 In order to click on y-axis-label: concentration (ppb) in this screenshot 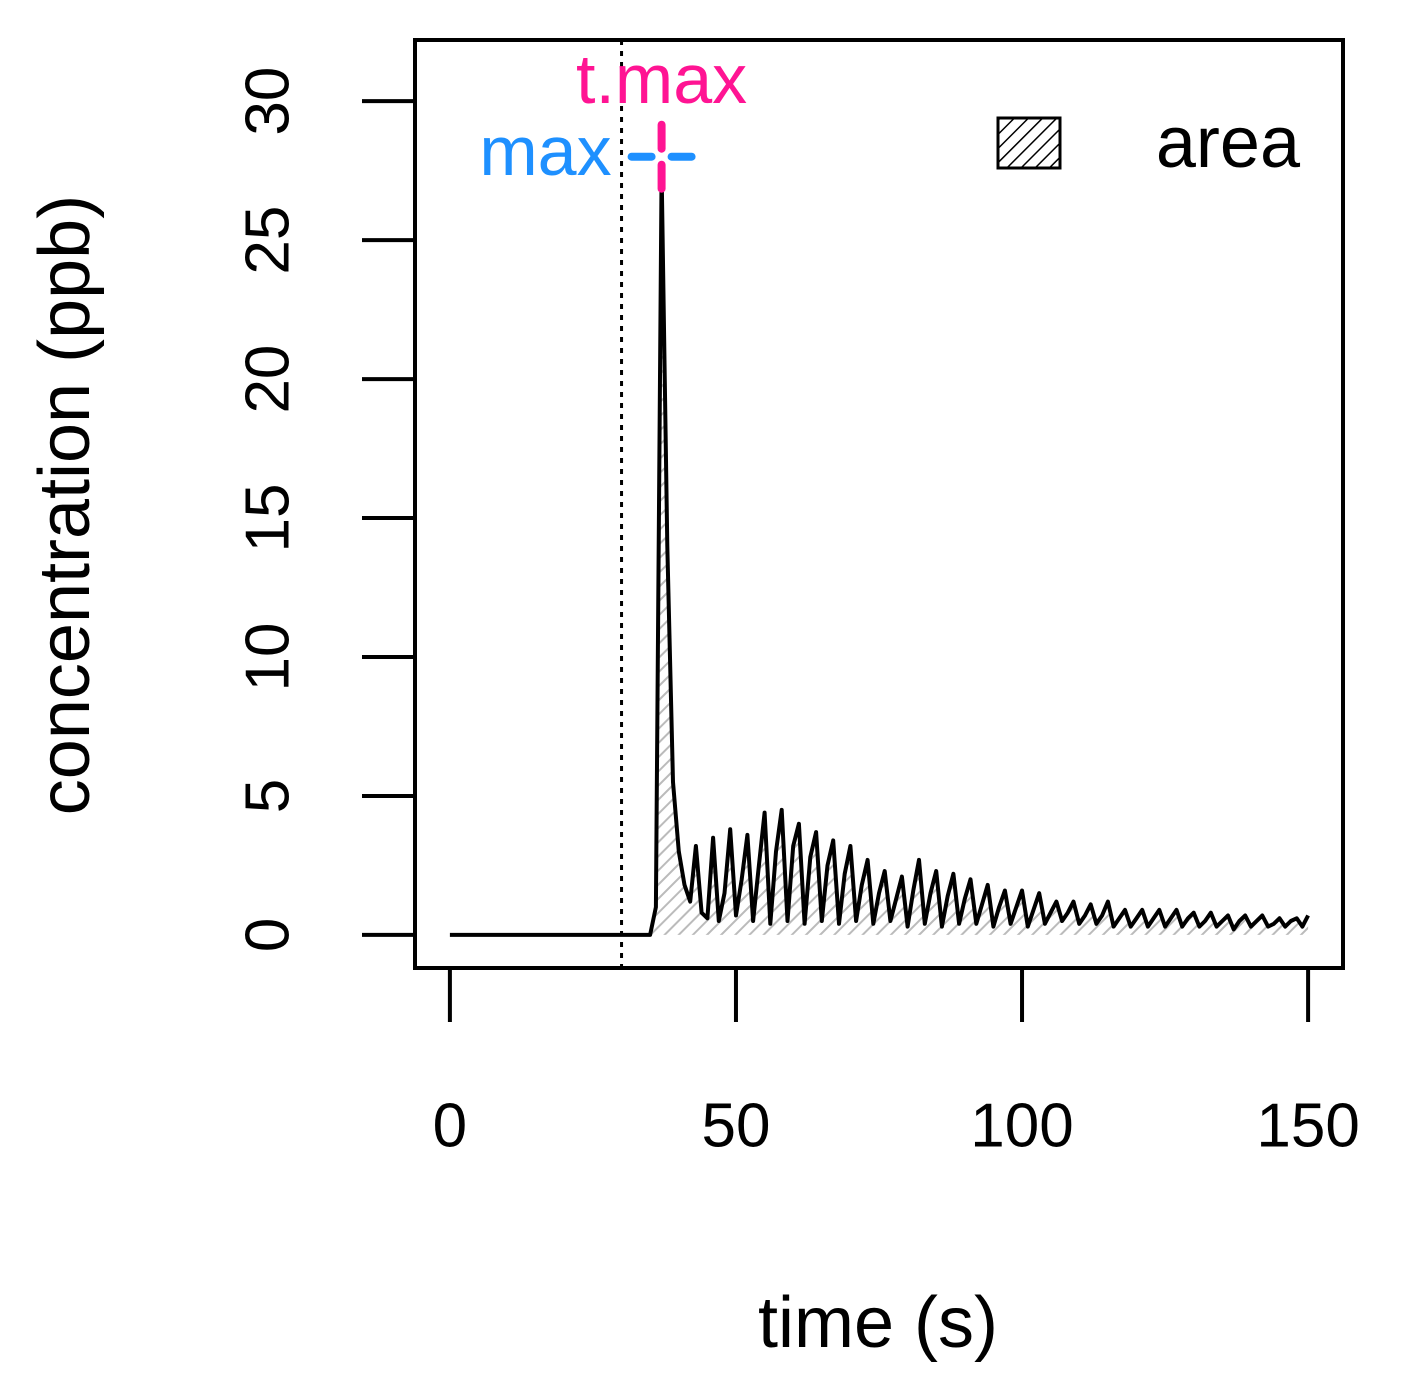, I will do `click(65, 505)`.